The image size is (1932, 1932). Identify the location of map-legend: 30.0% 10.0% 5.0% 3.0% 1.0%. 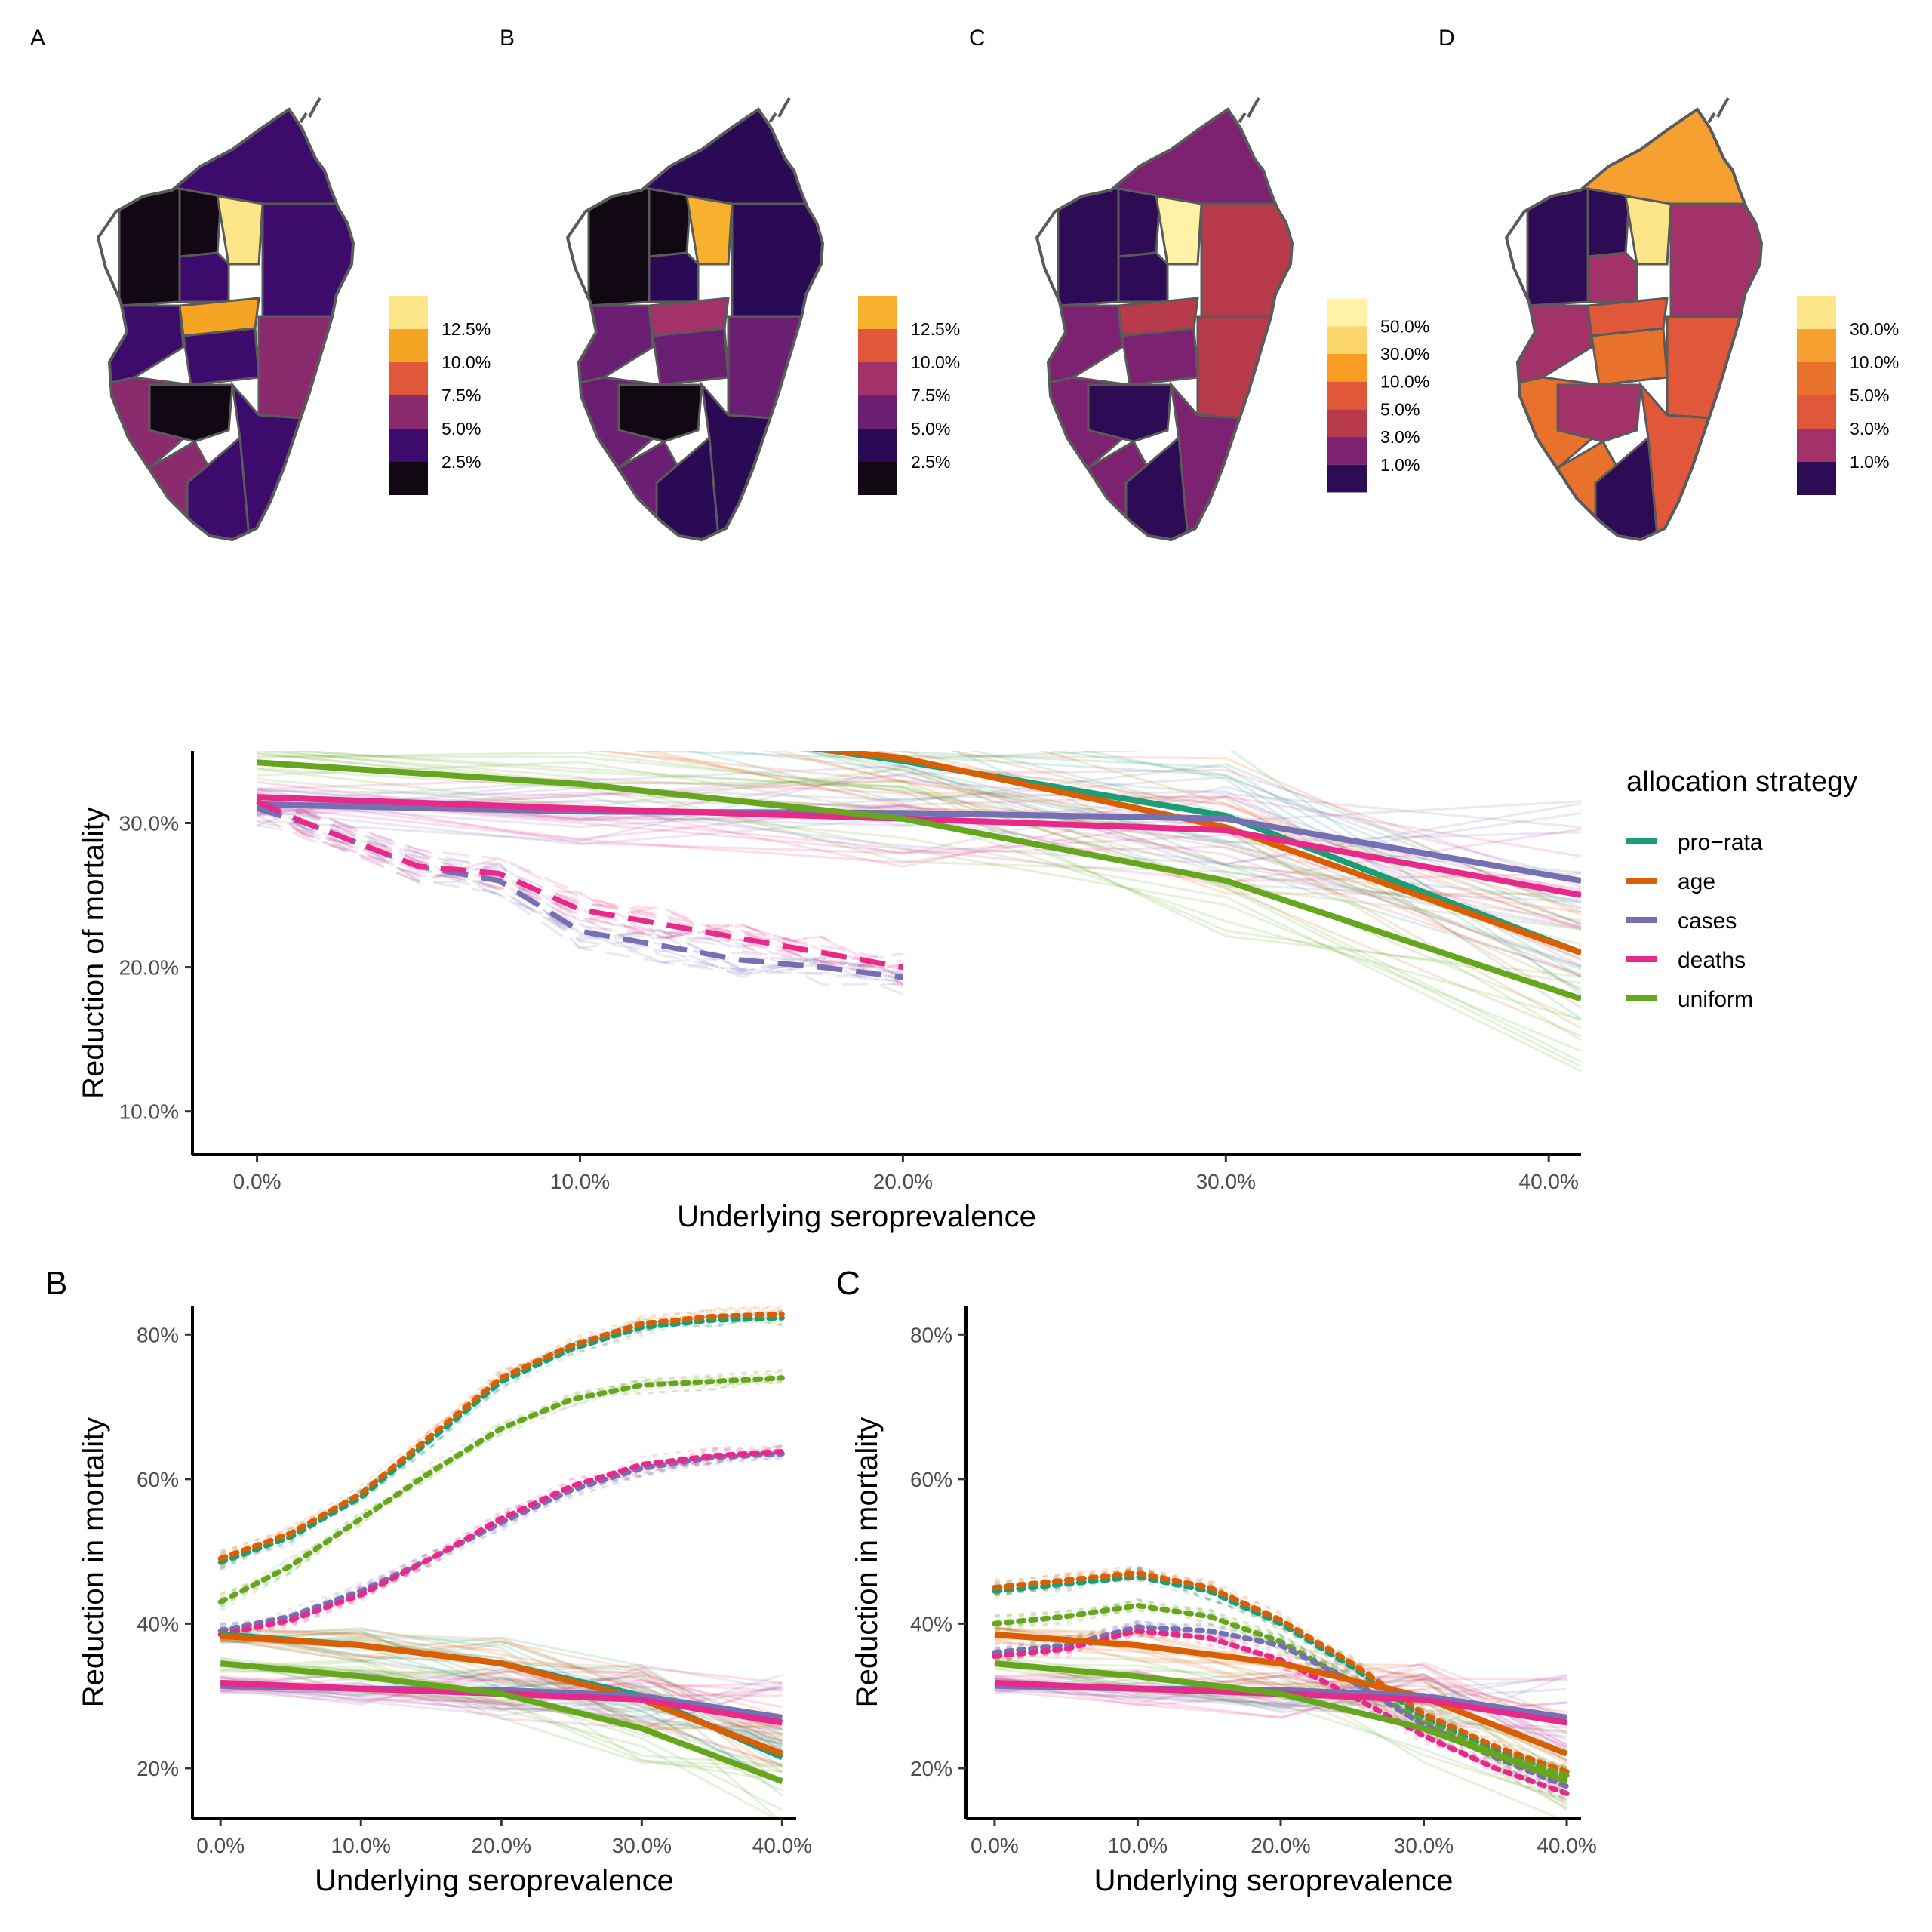
(1848, 395).